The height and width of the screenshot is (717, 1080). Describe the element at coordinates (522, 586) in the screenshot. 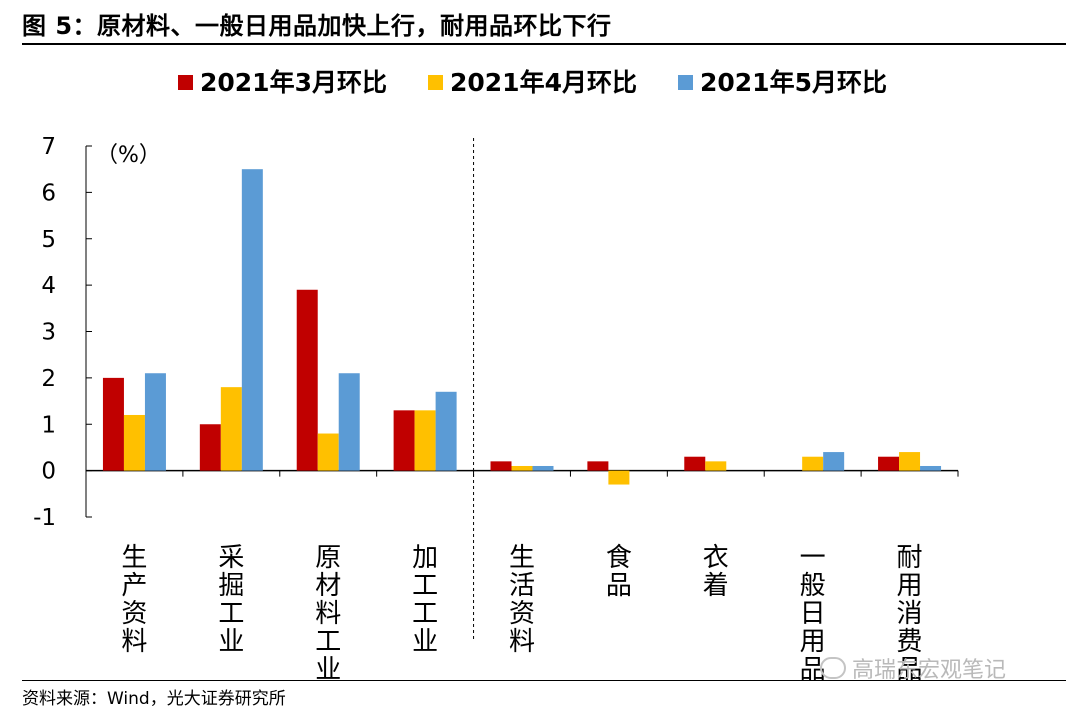

I see `x-category-label-char: 活` at that location.